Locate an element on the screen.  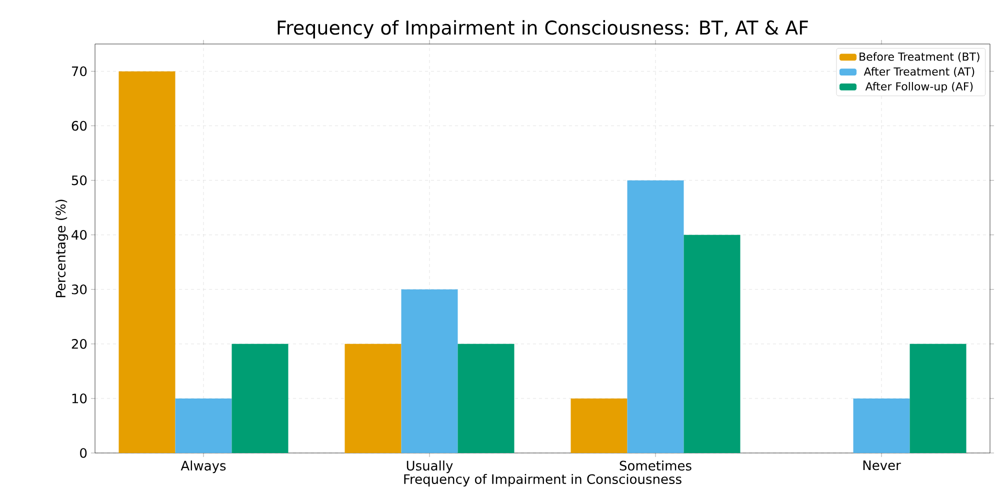
x-tick-label: Sometimes is located at coordinates (656, 465).